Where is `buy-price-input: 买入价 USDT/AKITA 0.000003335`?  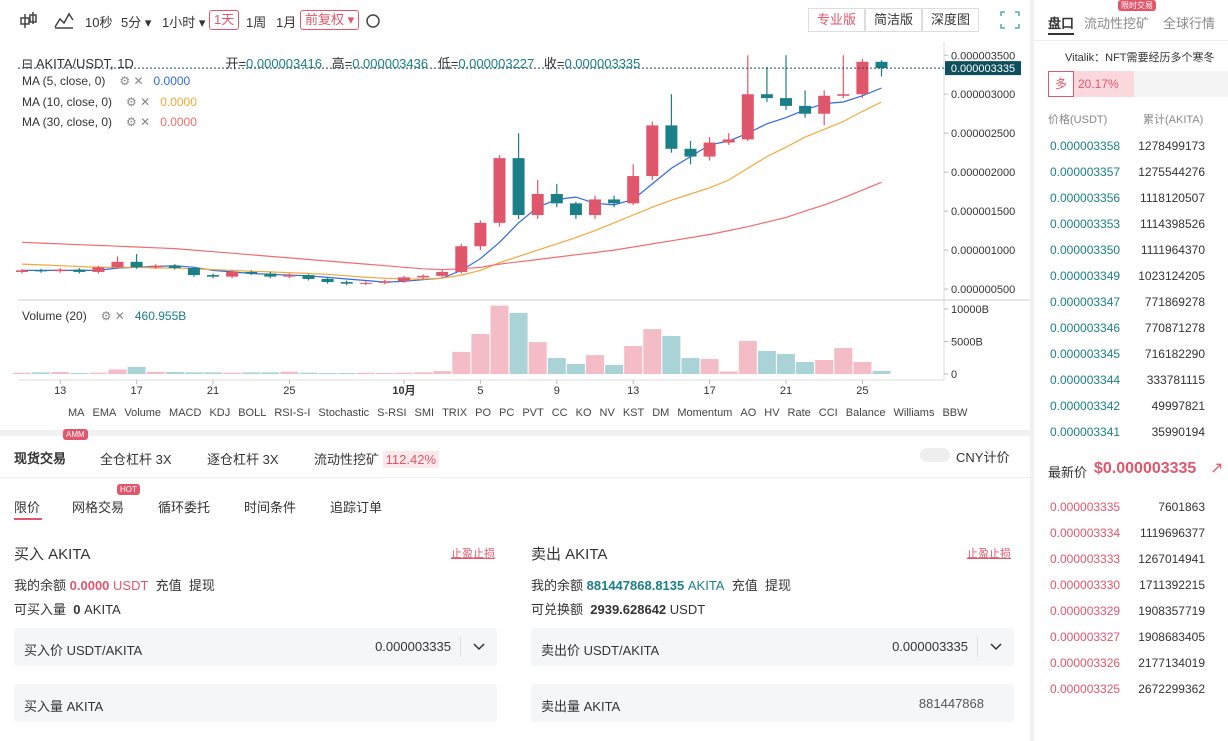 buy-price-input: 买入价 USDT/AKITA 0.000003335 is located at coordinates (255, 647).